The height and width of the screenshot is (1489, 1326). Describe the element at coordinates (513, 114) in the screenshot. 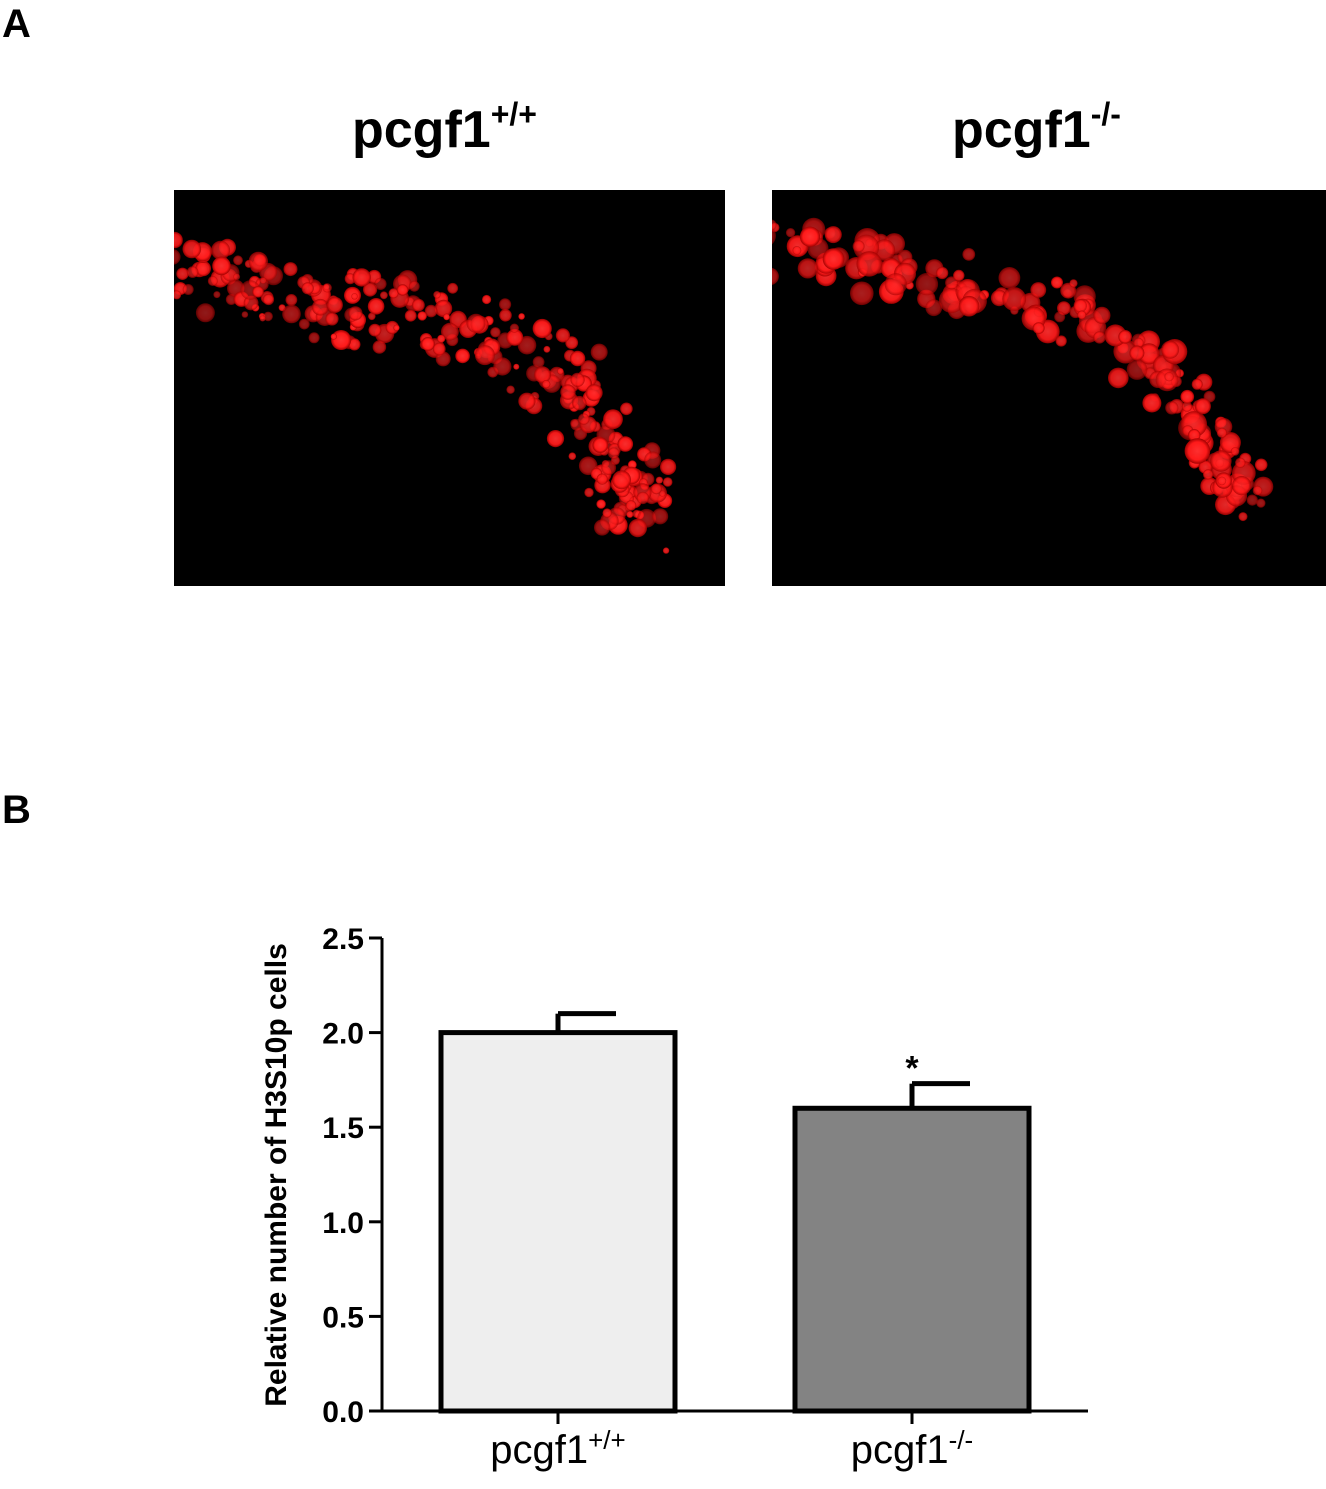

I see `micrograph-title-genotype: +/+` at that location.